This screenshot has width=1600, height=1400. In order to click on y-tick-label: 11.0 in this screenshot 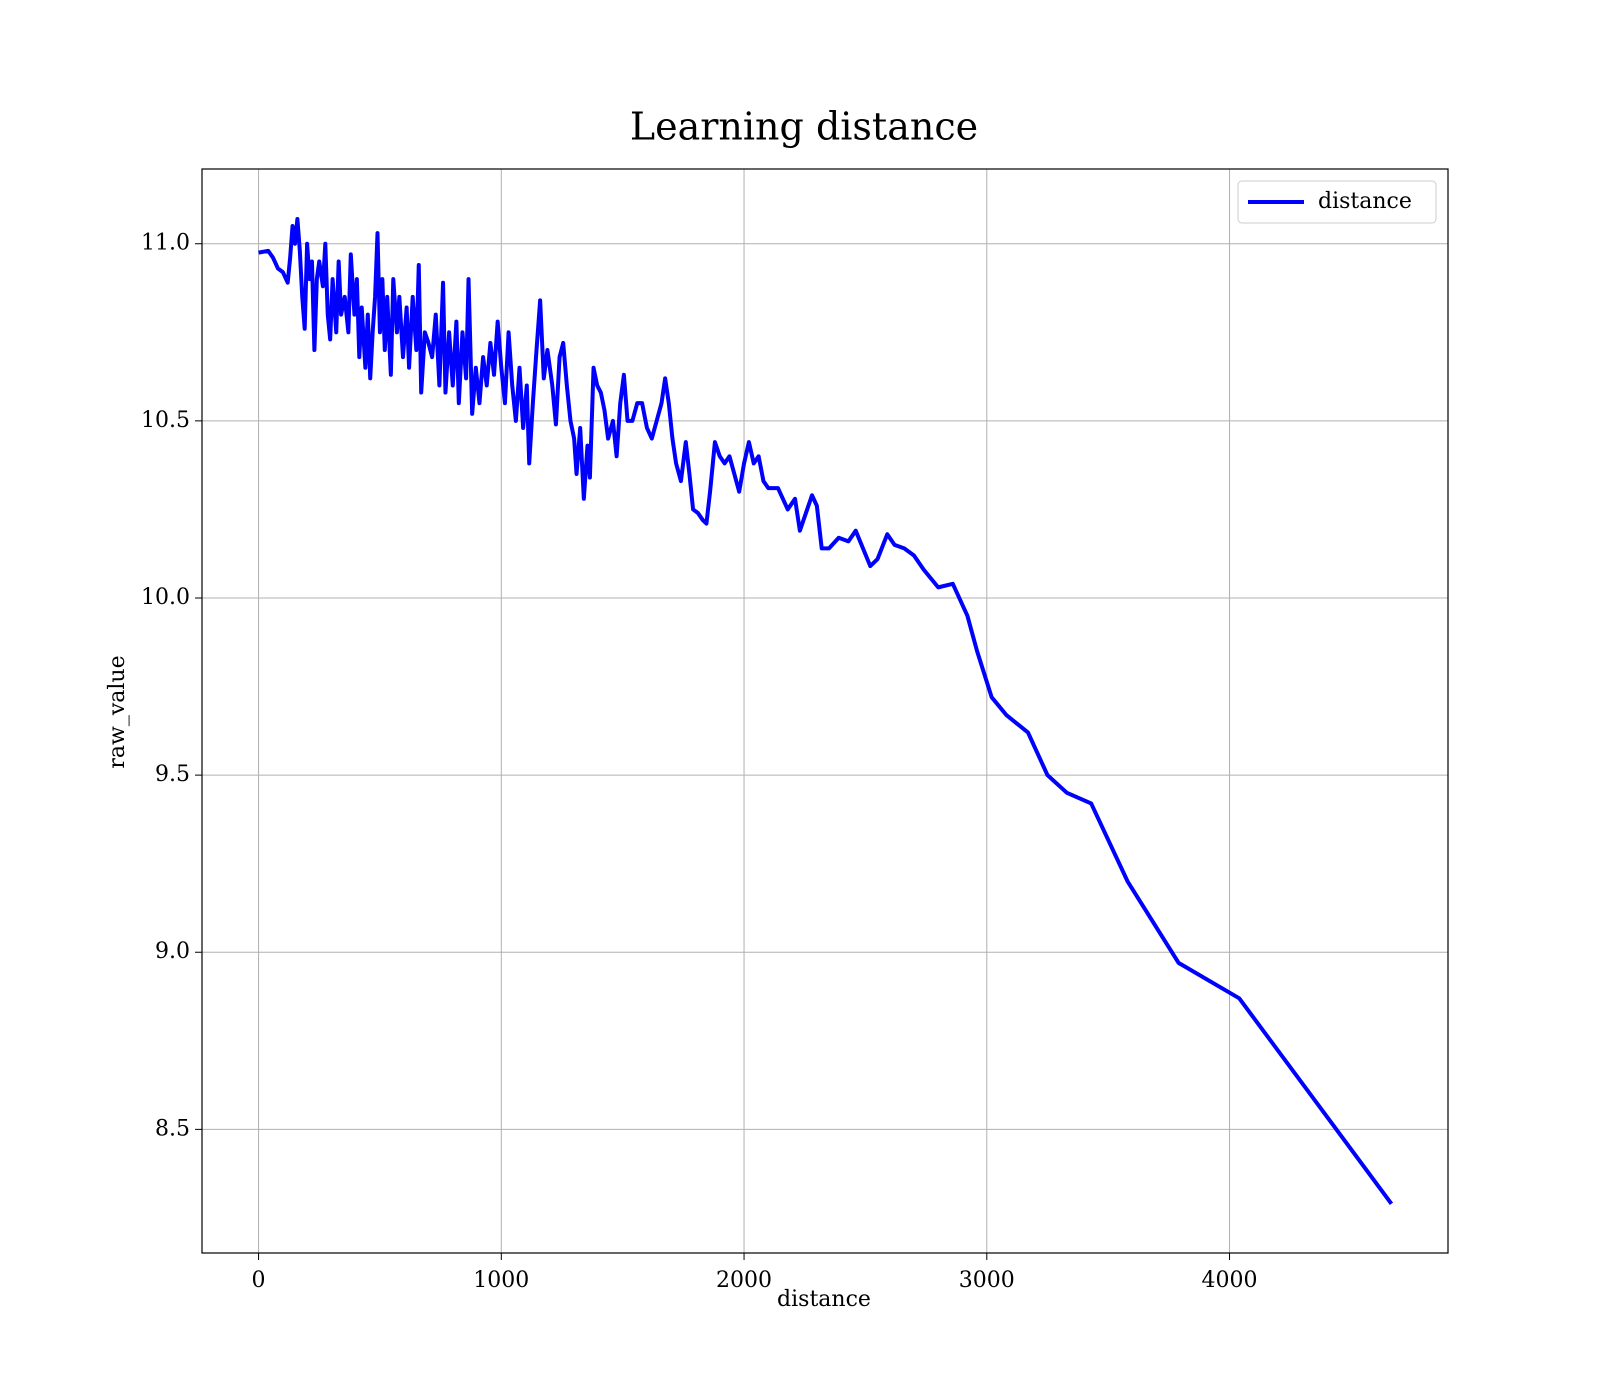, I will do `click(165, 243)`.